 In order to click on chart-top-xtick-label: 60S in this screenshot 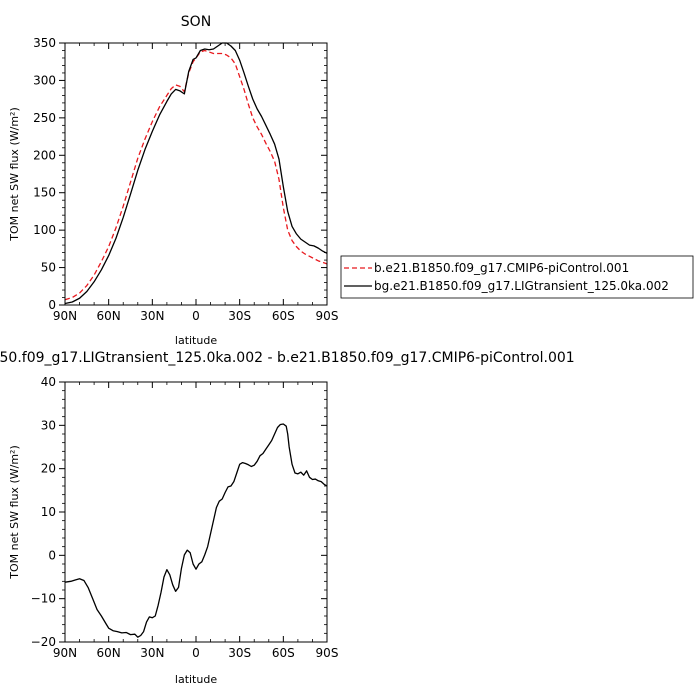, I will do `click(283, 316)`.